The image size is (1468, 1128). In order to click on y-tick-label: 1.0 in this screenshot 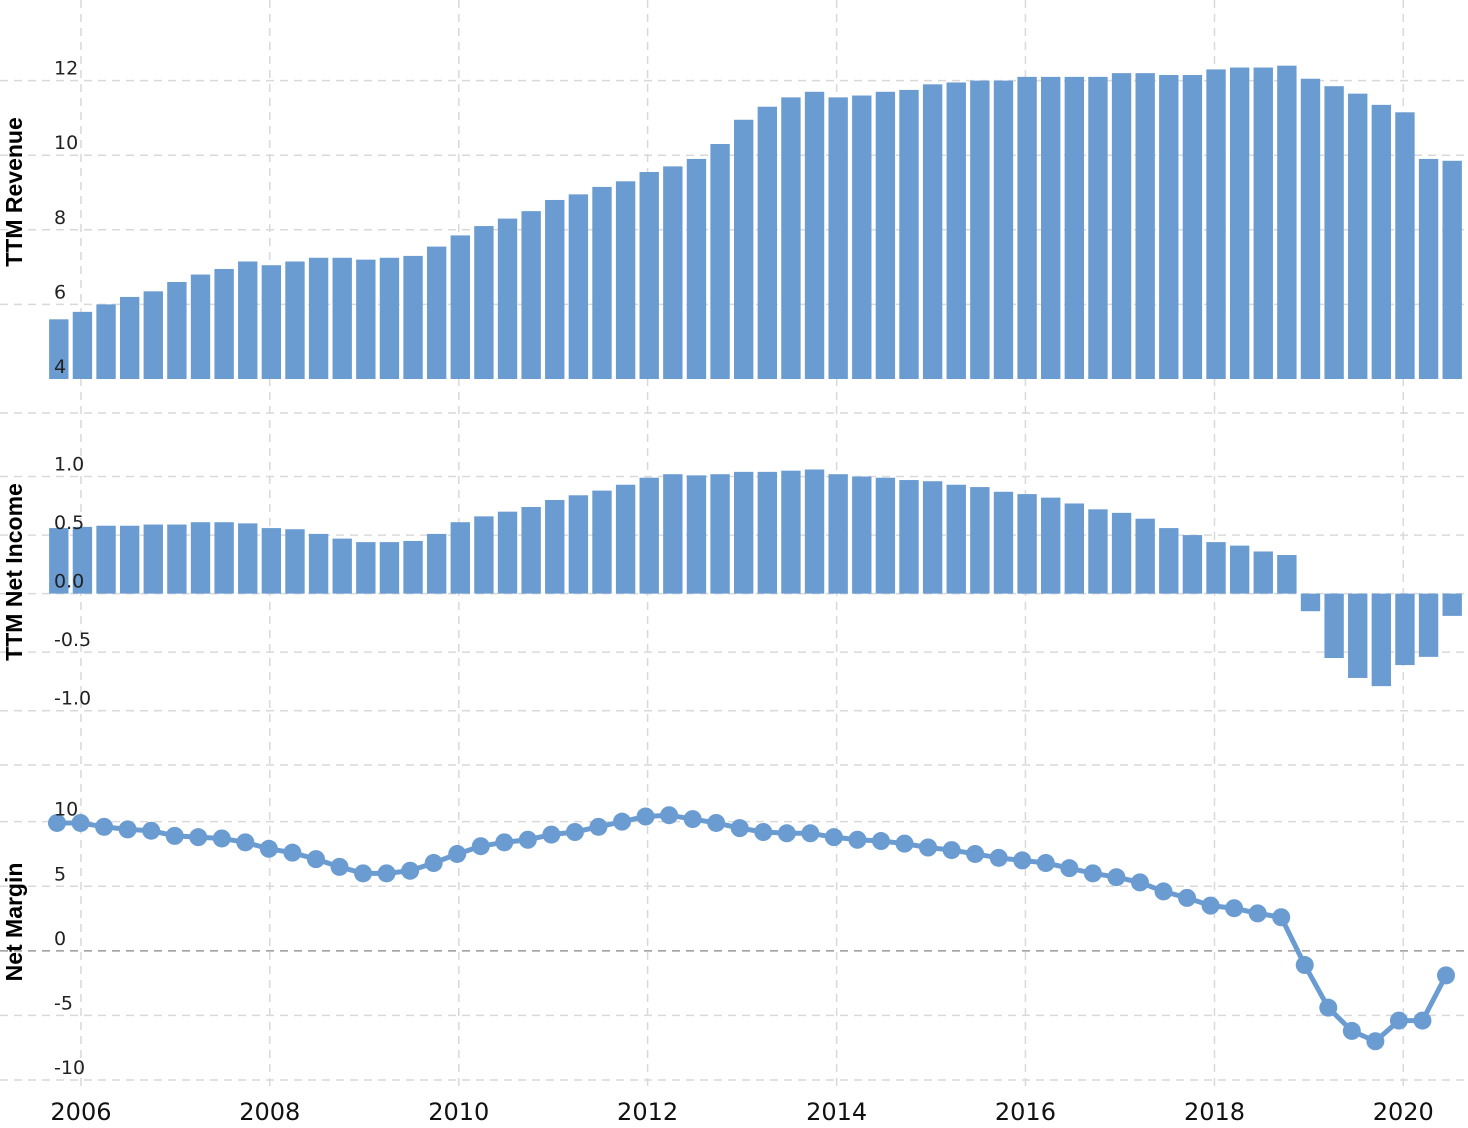, I will do `click(69, 465)`.